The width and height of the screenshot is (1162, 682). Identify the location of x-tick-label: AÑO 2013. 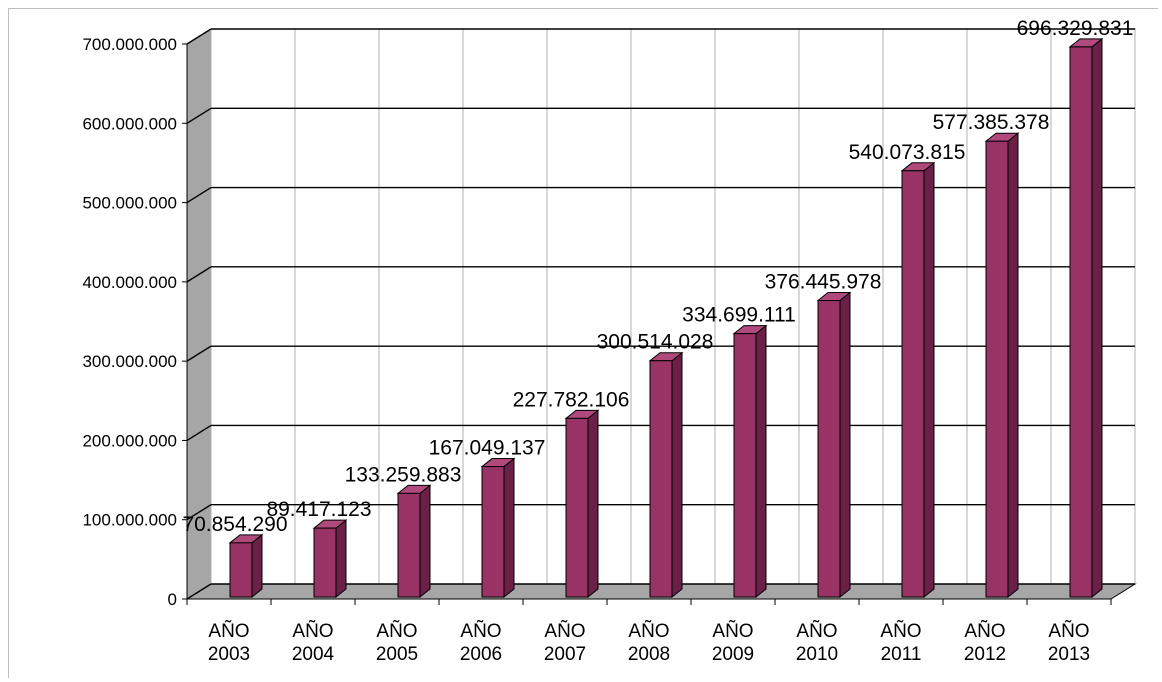
(1069, 642).